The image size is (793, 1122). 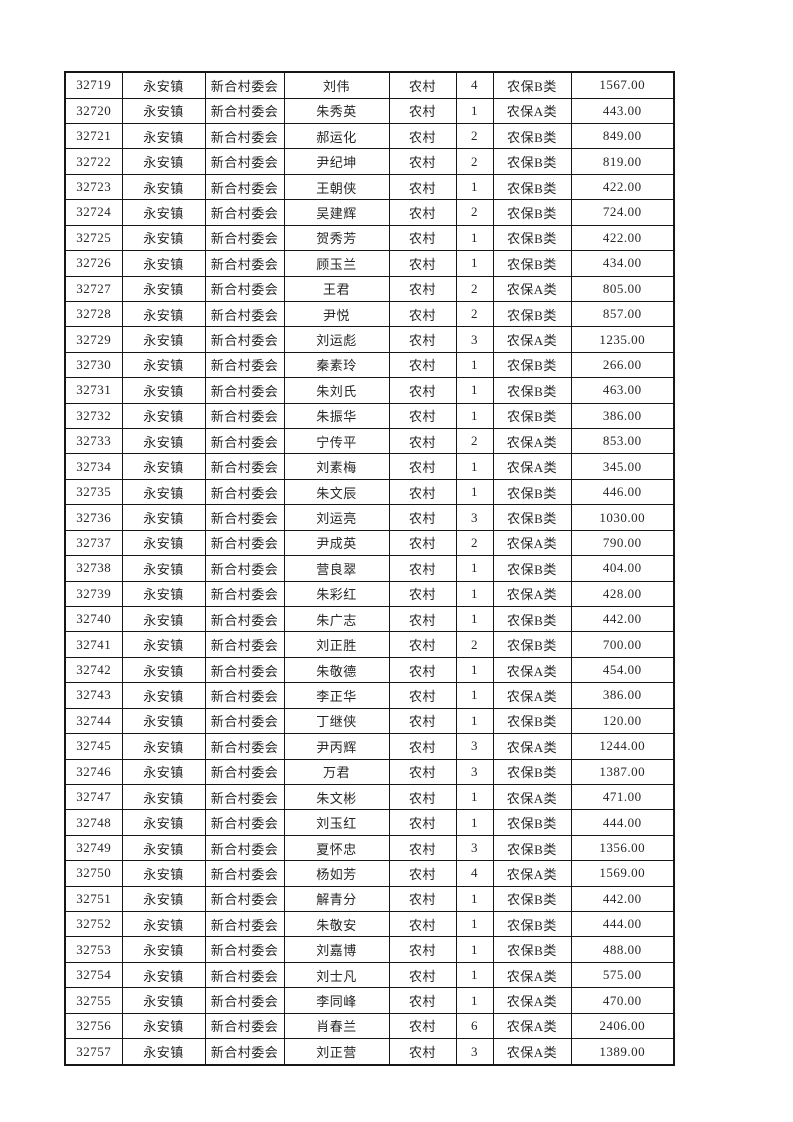 What do you see at coordinates (369, 161) in the screenshot?
I see `table-row: 32722 永安镇 新合村委会 尹纪坤 农村 2 农保B类 819.00` at bounding box center [369, 161].